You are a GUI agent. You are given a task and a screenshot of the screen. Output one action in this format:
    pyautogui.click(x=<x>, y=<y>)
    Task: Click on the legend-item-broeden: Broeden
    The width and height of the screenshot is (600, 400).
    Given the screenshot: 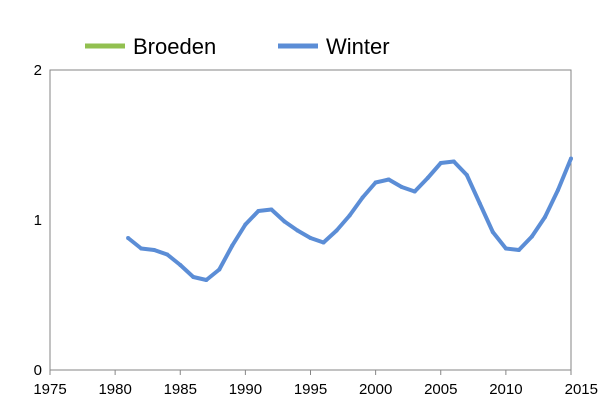 What is the action you would take?
    pyautogui.click(x=150, y=46)
    